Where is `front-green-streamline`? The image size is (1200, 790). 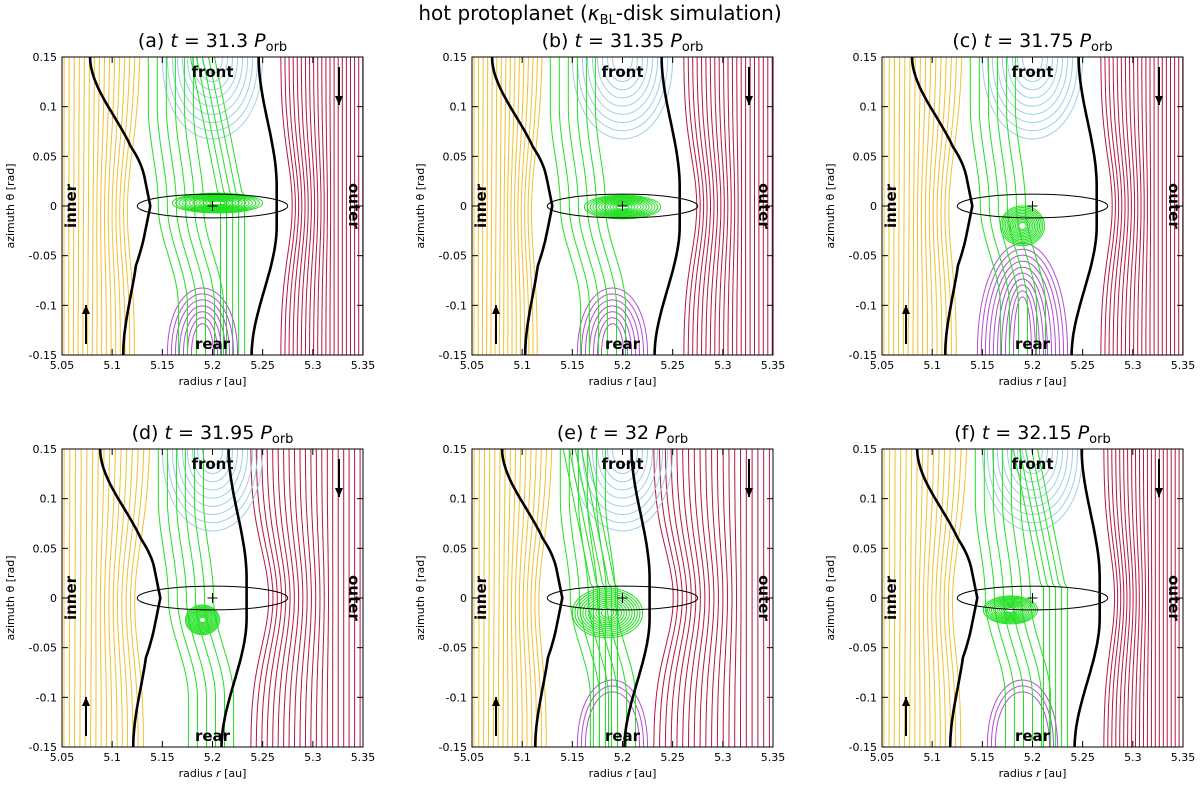 front-green-streamline is located at coordinates (1041, 598).